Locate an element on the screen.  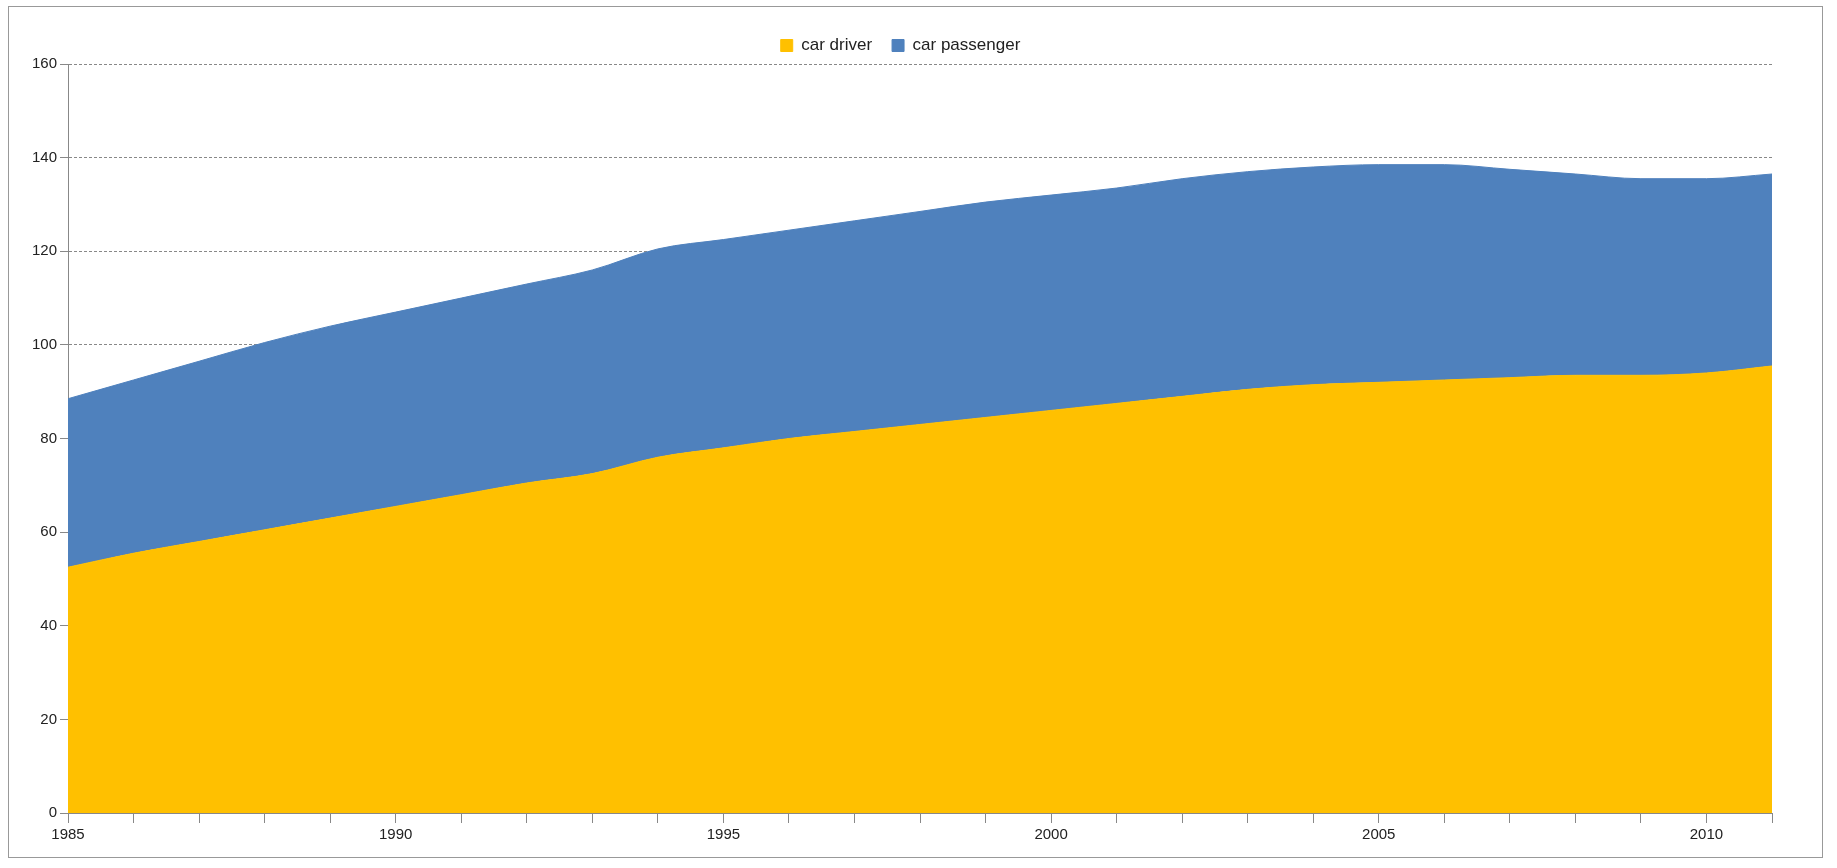
y-tick-label: 80 is located at coordinates (49, 437).